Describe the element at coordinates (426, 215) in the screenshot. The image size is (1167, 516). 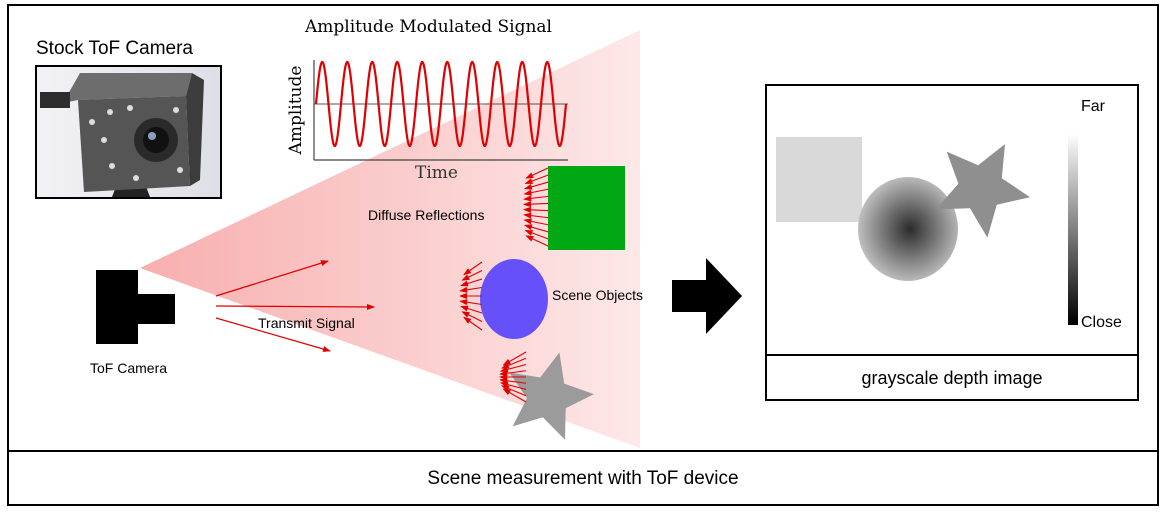
I see `diffuse-reflections-label: Diffuse Reflections` at that location.